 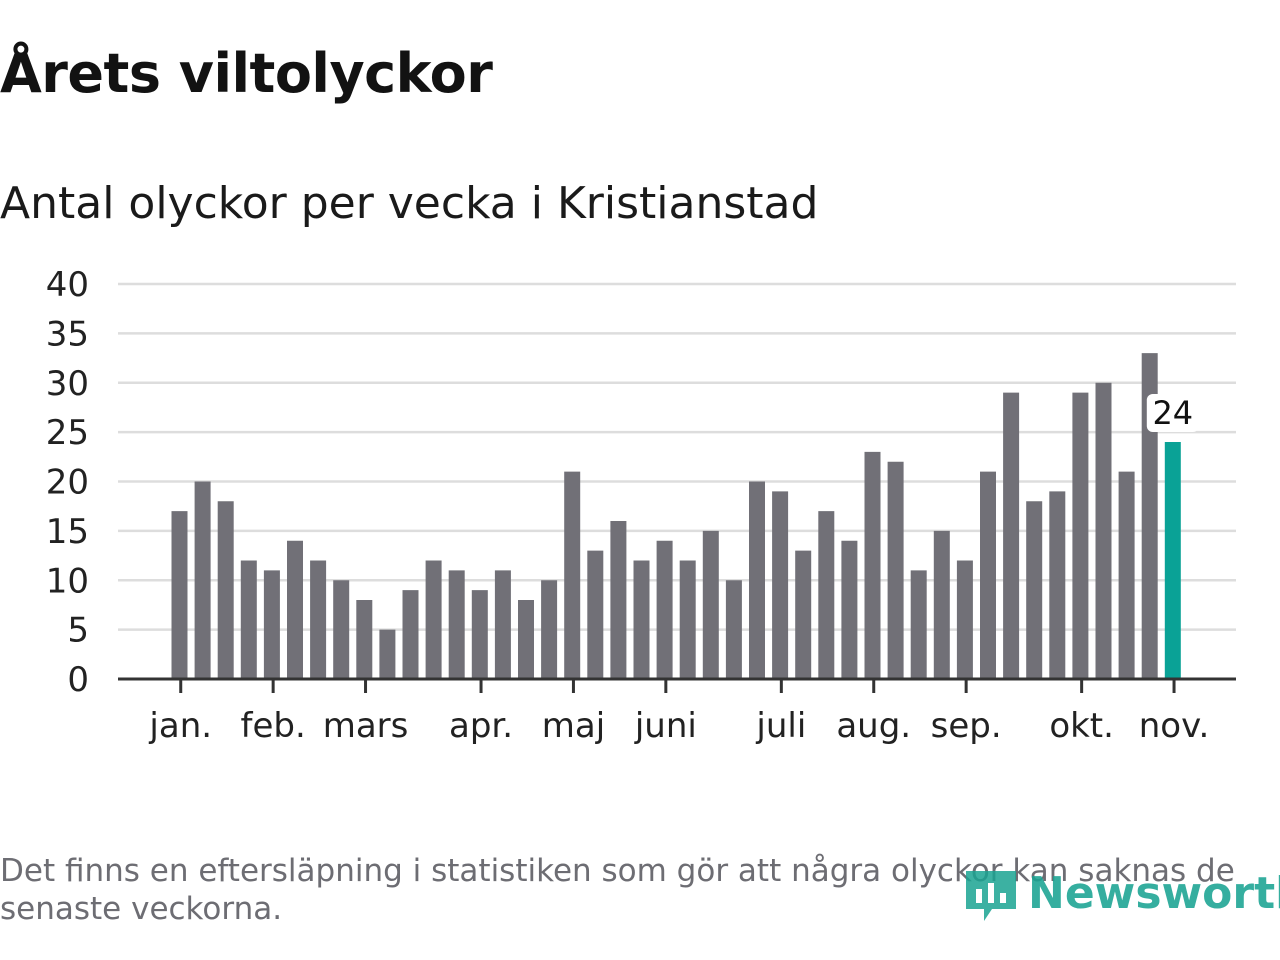 I want to click on x-tick-label: feb., so click(x=272, y=726).